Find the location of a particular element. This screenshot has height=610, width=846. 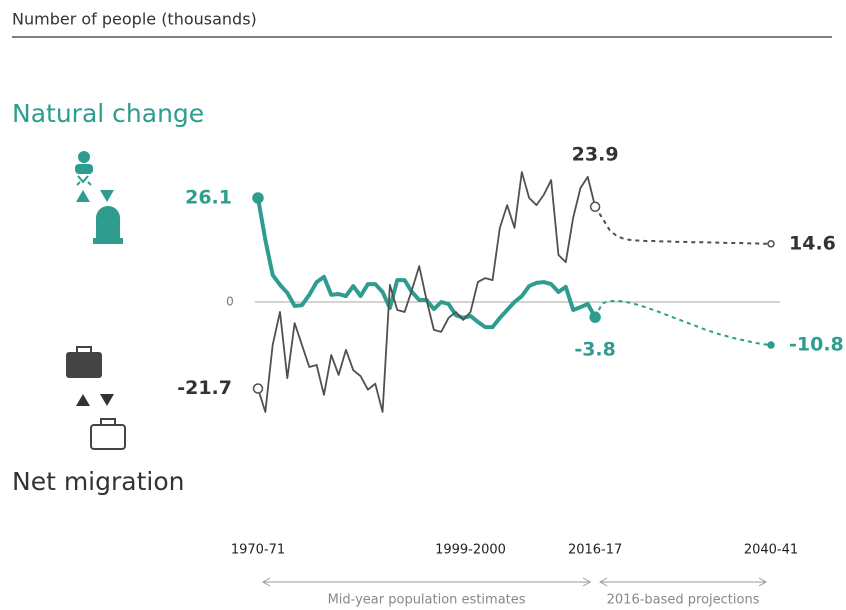

value-label: -21.7 is located at coordinates (204, 388).